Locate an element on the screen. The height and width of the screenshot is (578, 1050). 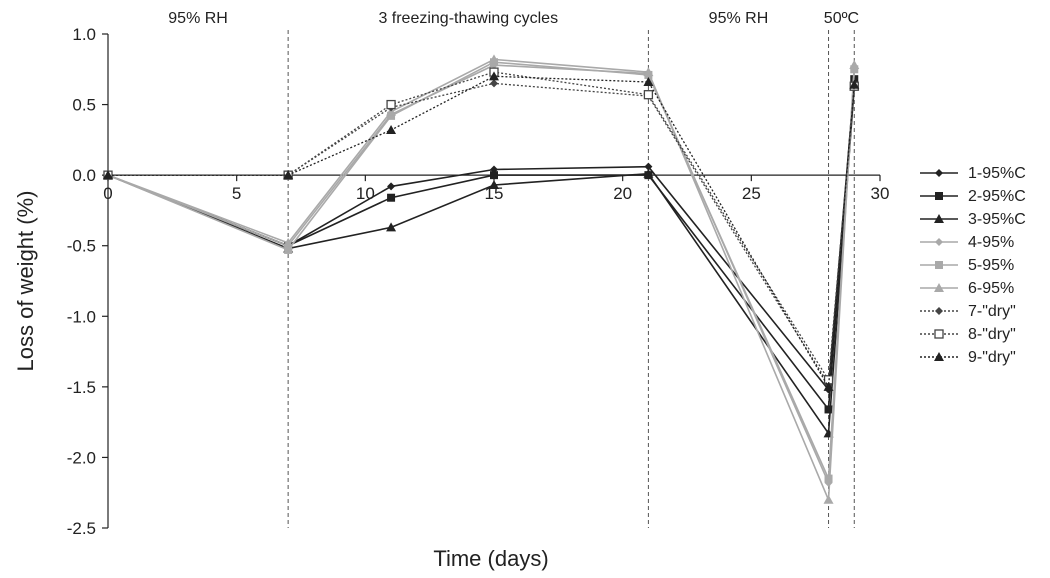
y-tick-label-6: -2.0 is located at coordinates (81, 457).